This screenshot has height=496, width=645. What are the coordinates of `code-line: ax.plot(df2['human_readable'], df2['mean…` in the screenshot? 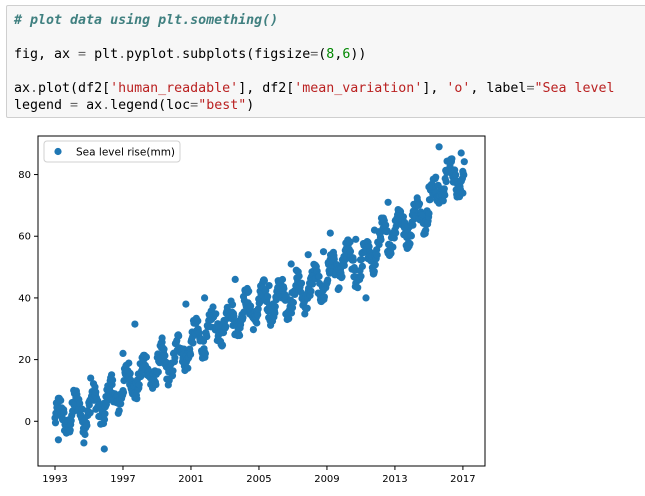 It's located at (314, 88).